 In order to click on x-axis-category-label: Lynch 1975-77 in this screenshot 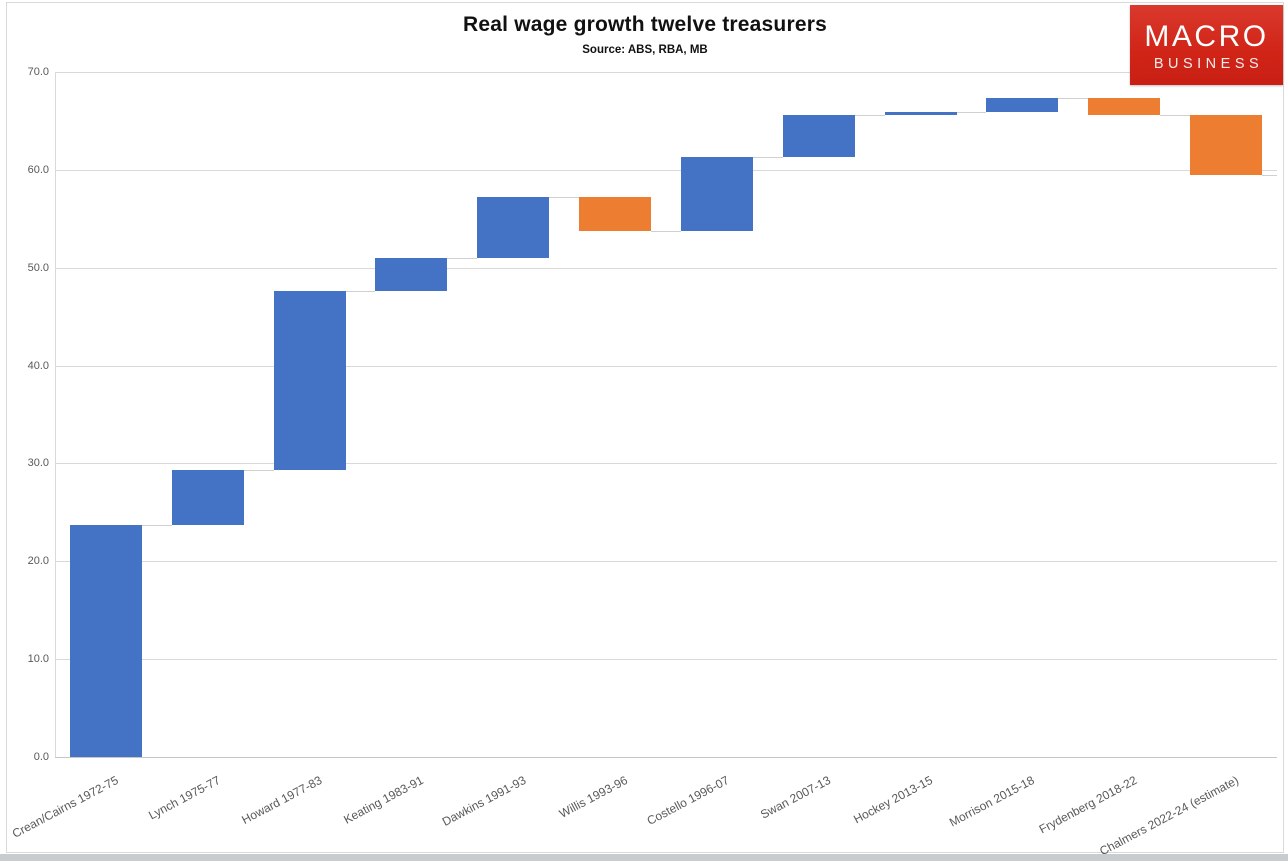, I will do `click(184, 798)`.